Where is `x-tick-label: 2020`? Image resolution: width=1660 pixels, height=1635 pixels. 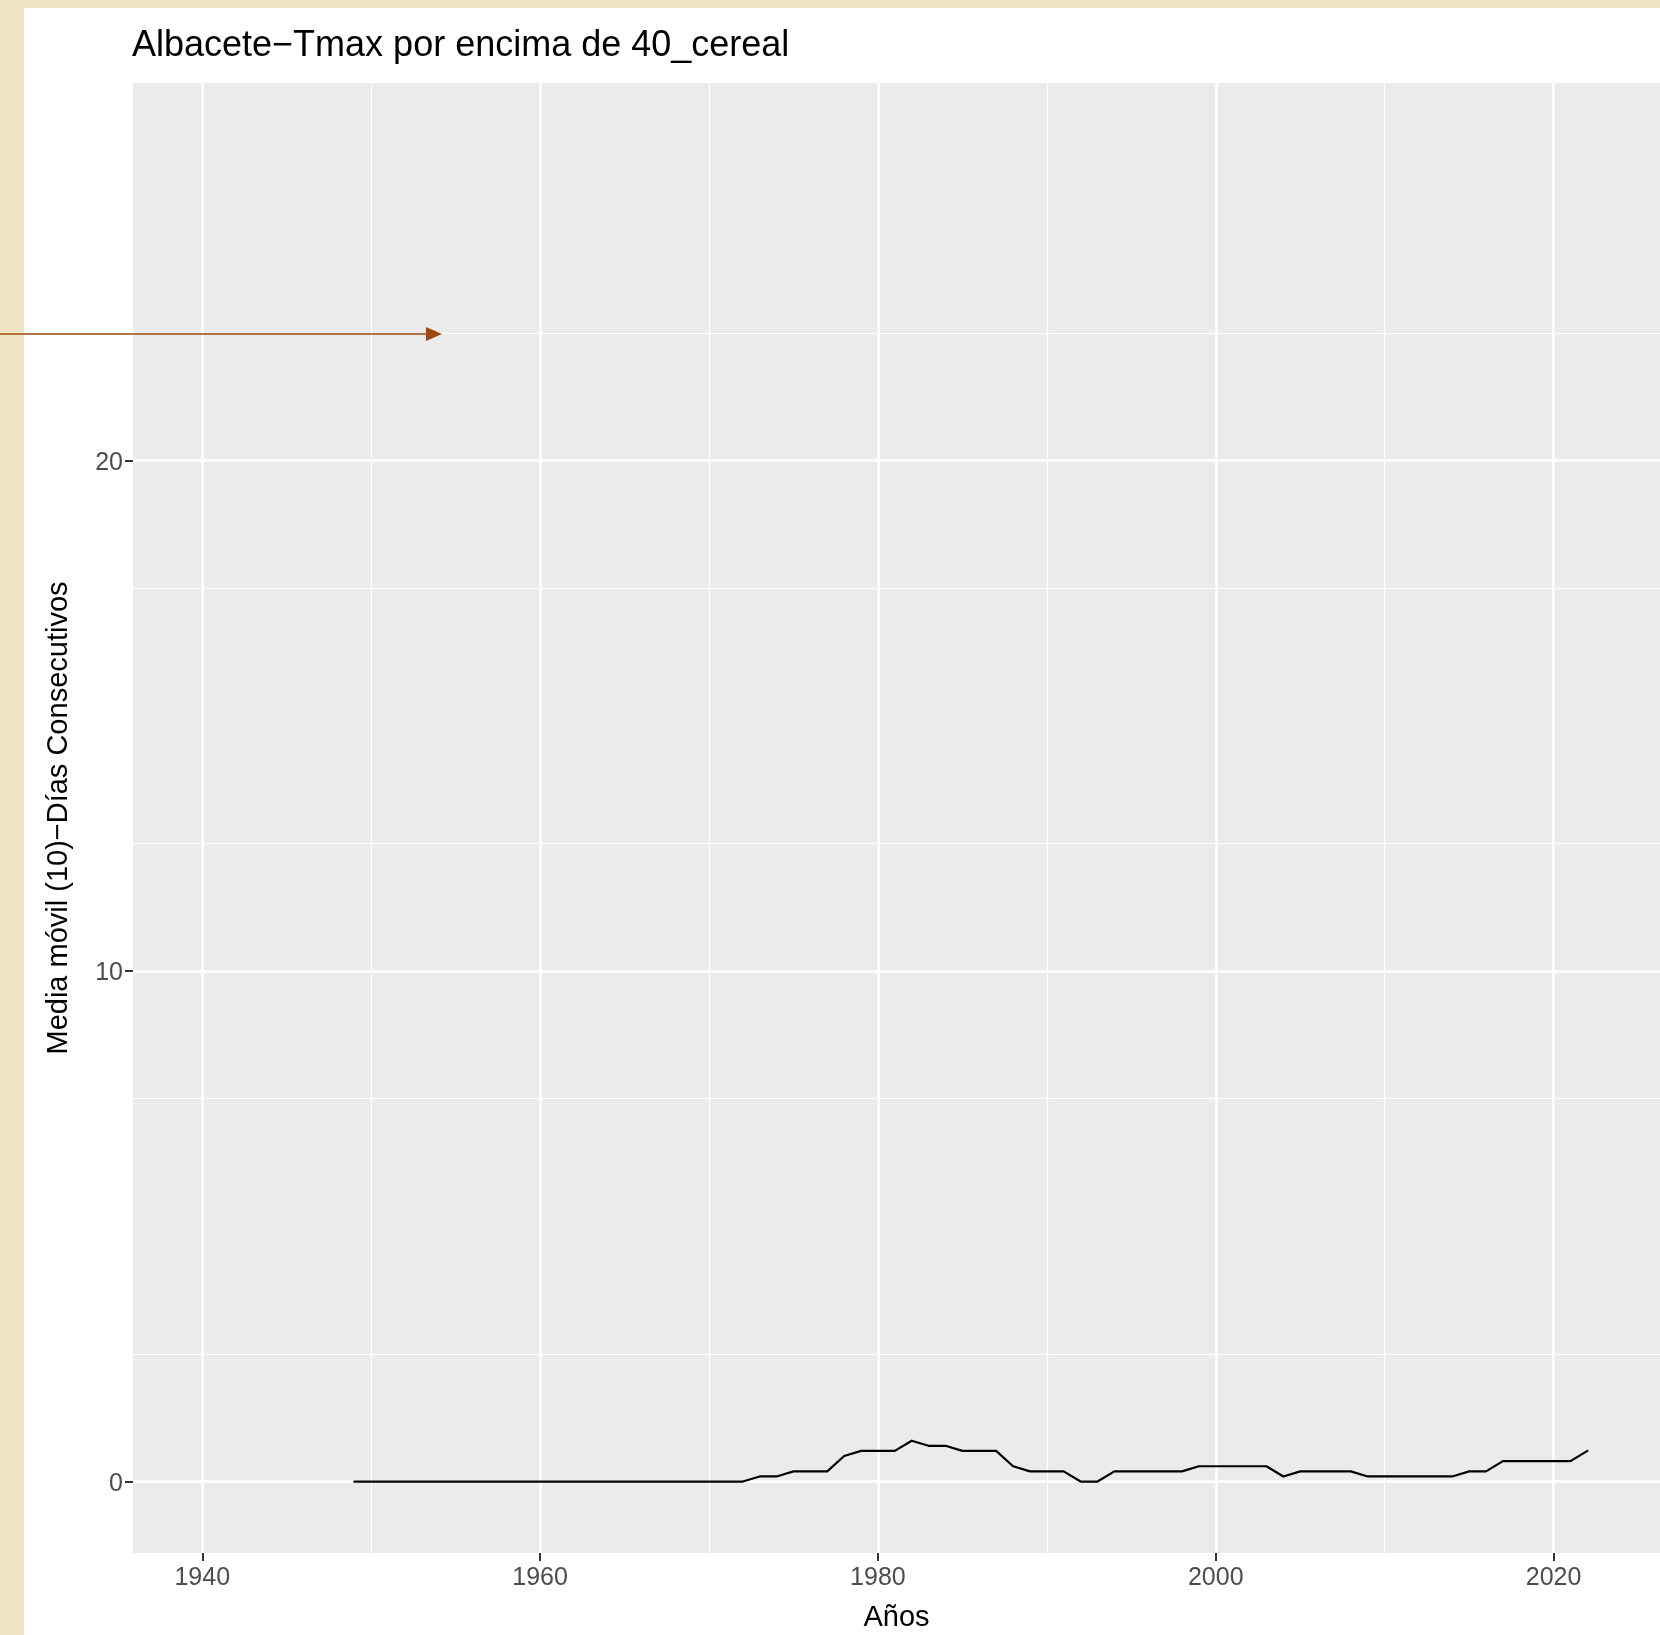 x-tick-label: 2020 is located at coordinates (1553, 1575).